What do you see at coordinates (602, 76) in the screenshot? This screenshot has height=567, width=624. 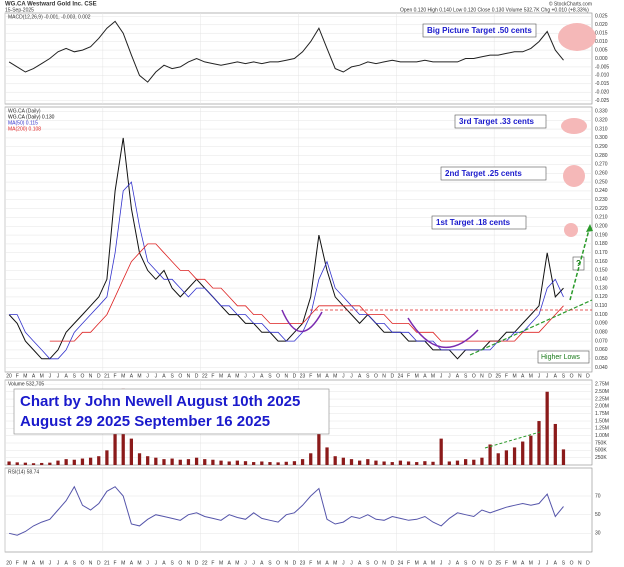 I see `y-tick-label: -0.010` at bounding box center [602, 76].